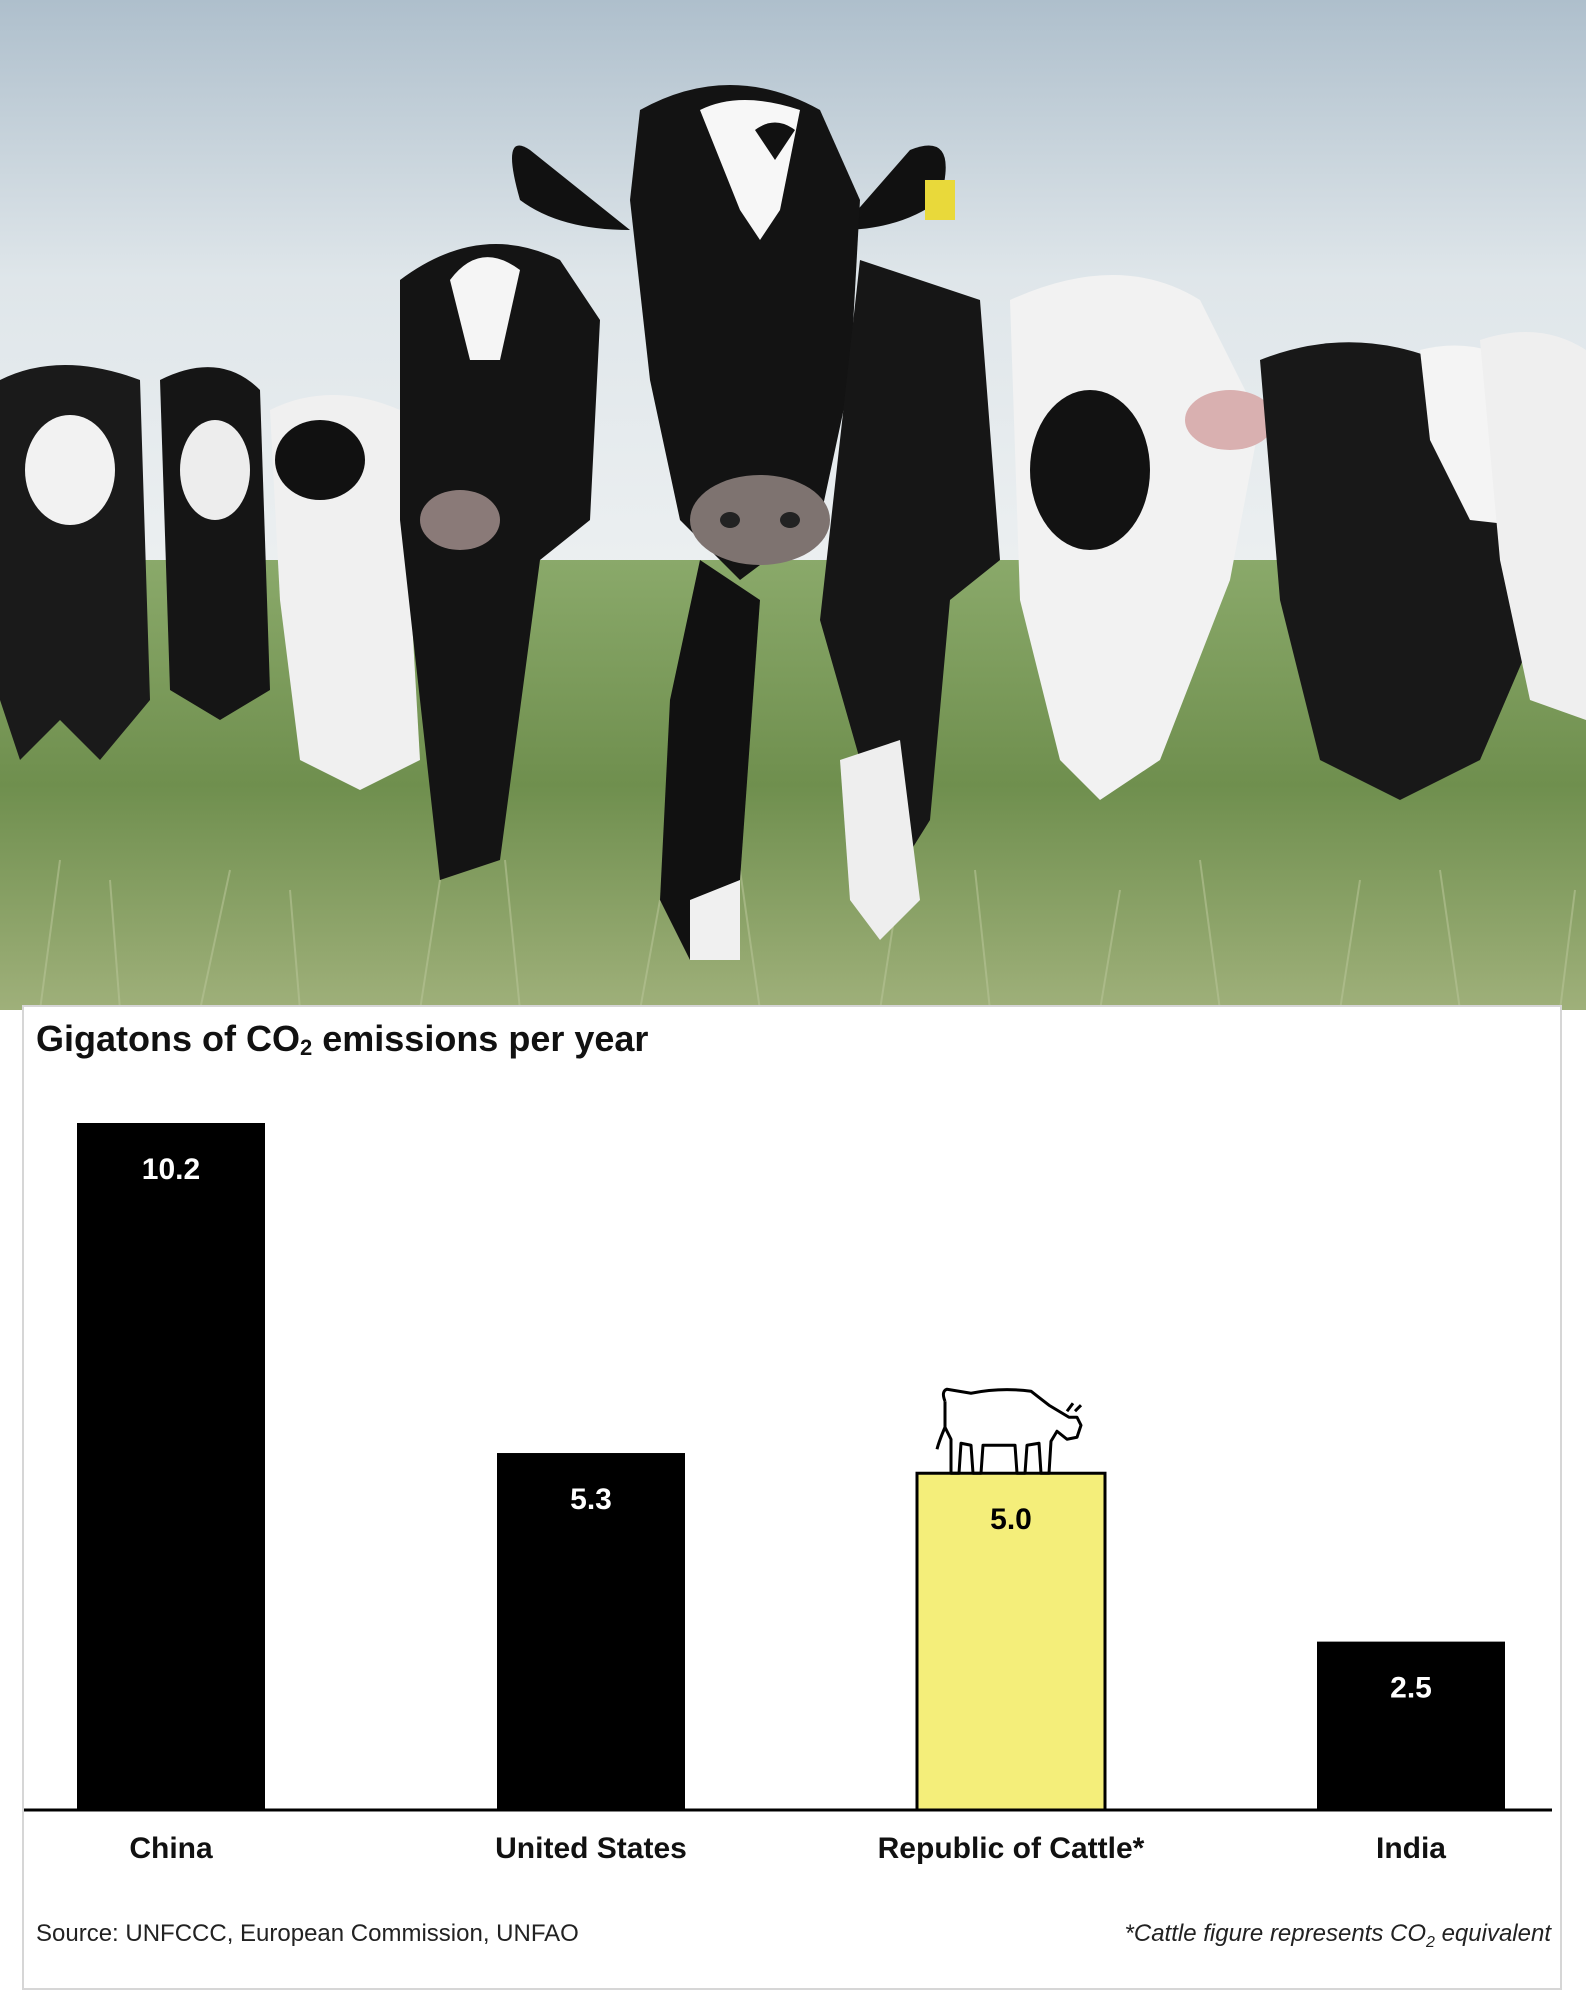 The height and width of the screenshot is (2000, 1586). I want to click on value-label: 10.2, so click(171, 1169).